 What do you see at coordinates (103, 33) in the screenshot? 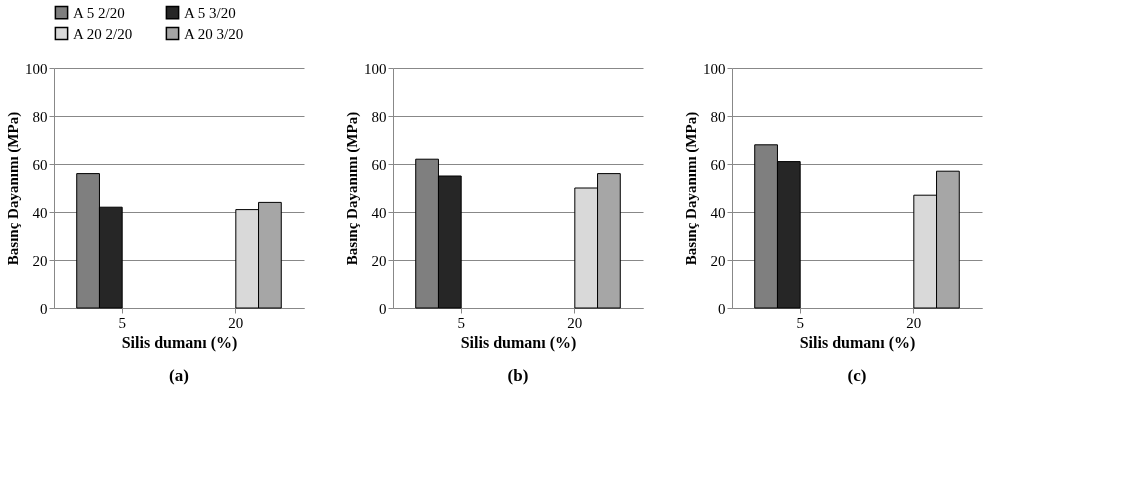
I see `legend-label: A 20 2/20` at bounding box center [103, 33].